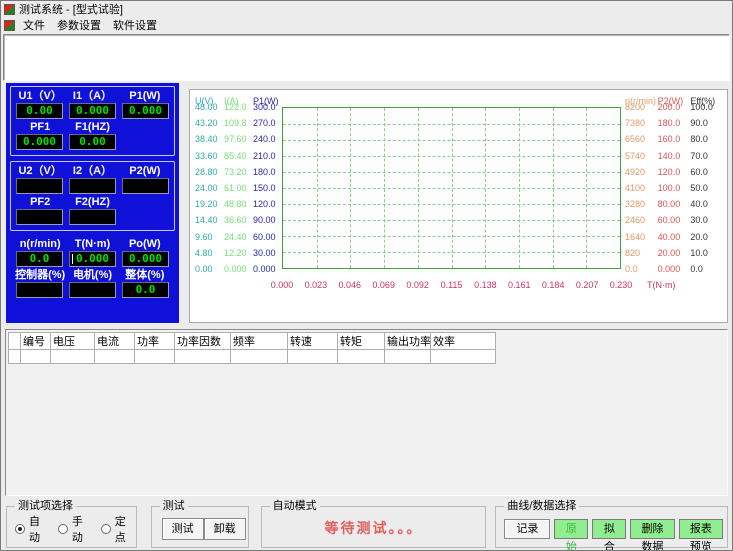  Describe the element at coordinates (206, 155) in the screenshot. I see `tick: 33.60` at that location.